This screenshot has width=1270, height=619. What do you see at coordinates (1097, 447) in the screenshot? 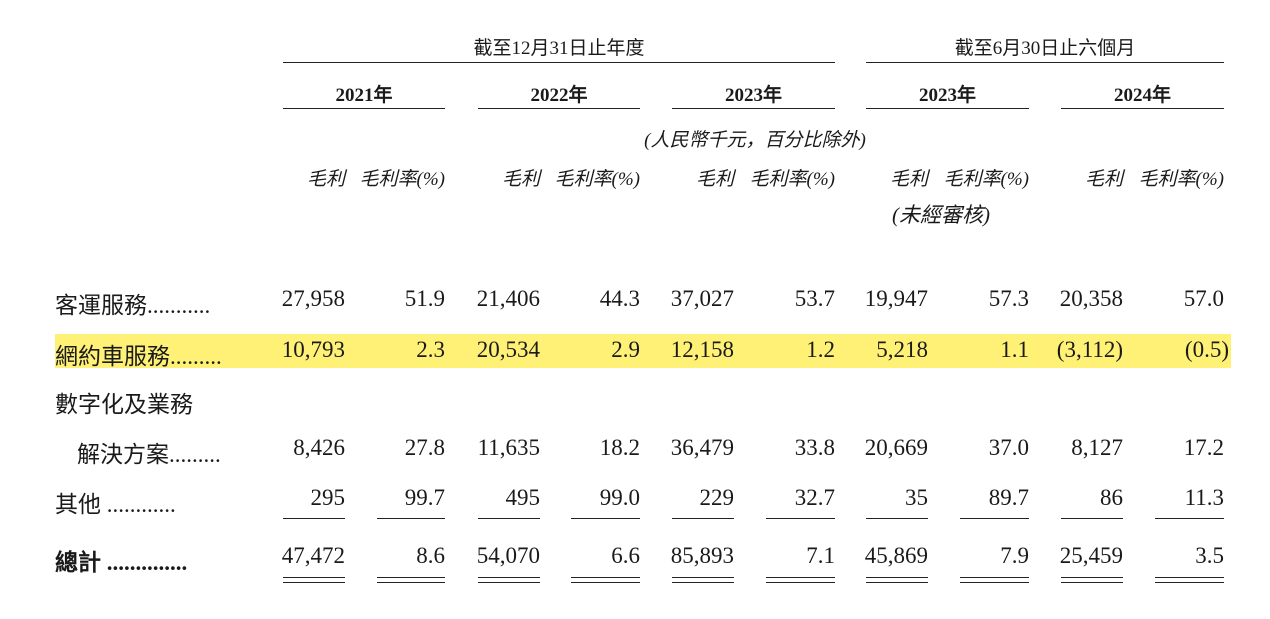
I see `cell: 8,127` at bounding box center [1097, 447].